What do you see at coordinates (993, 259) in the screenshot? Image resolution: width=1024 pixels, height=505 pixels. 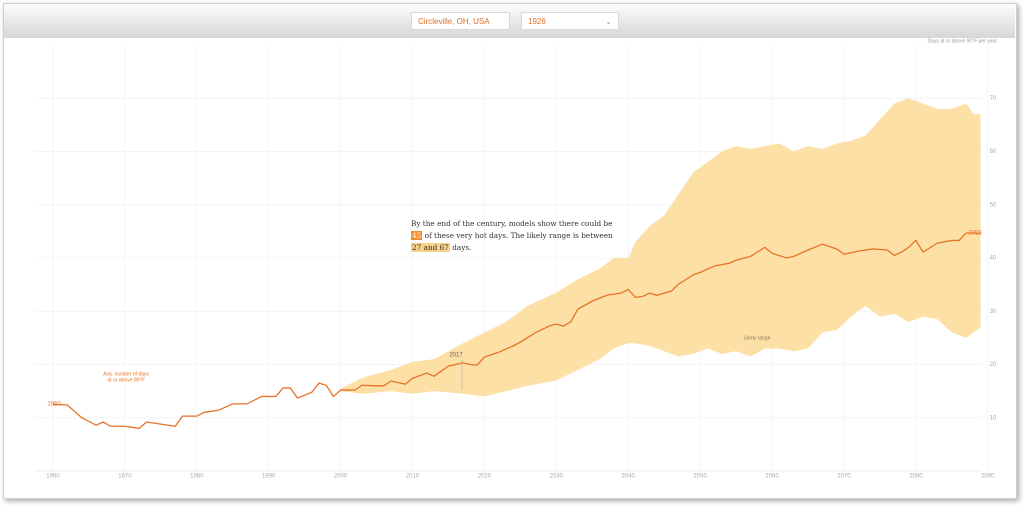 I see `y-tick-label: 40` at bounding box center [993, 259].